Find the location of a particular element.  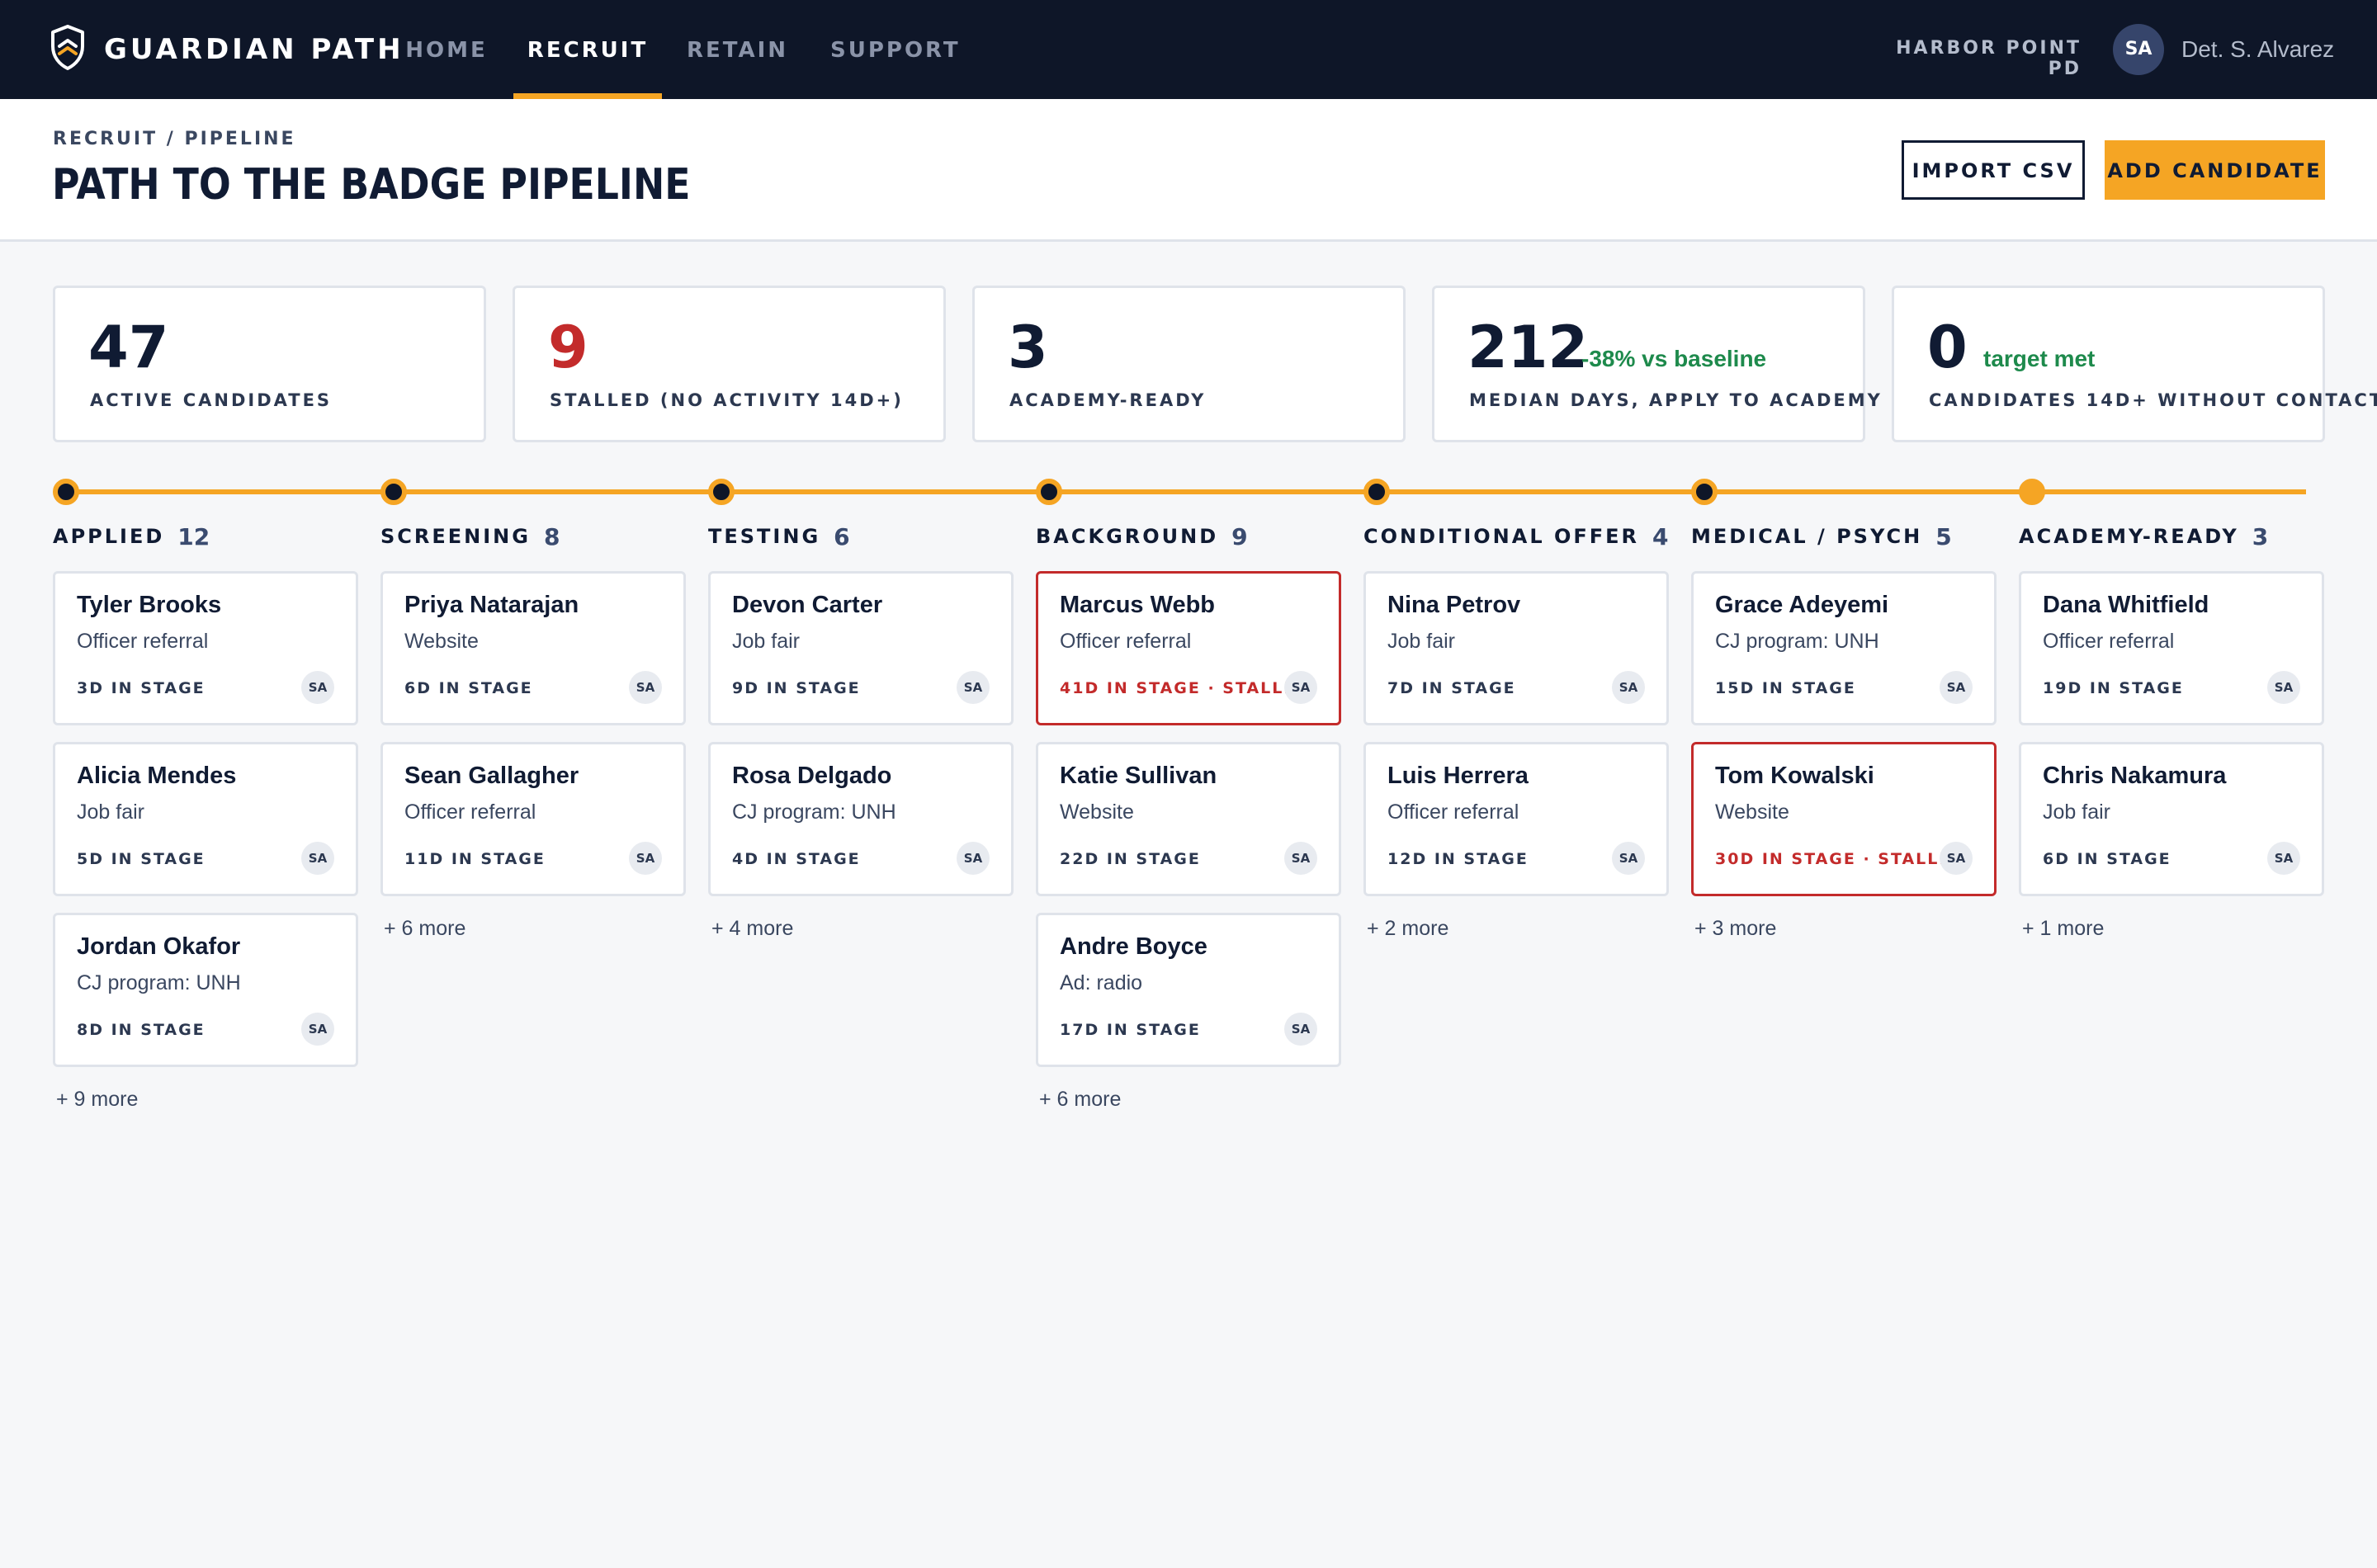

timeline-node-conditional-offer is located at coordinates (1376, 492).